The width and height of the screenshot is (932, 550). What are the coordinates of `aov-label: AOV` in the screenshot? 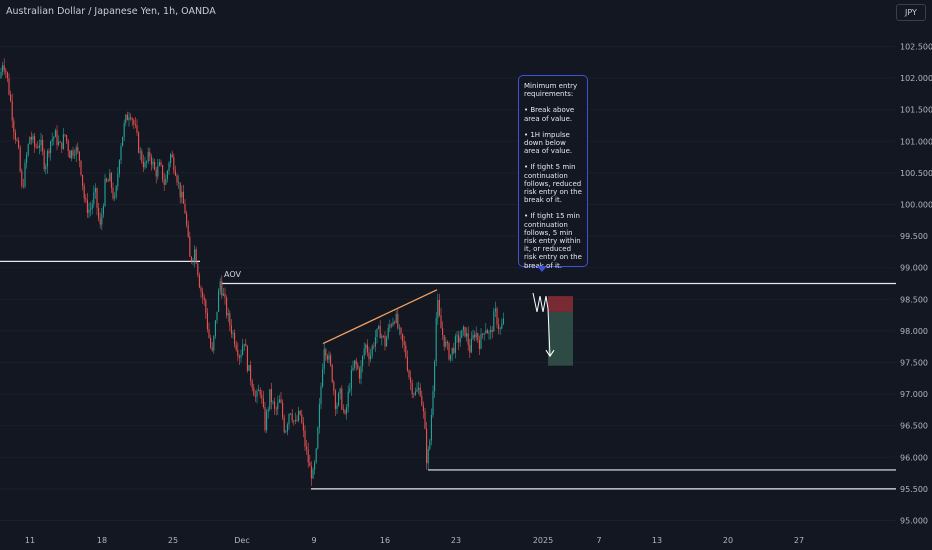 It's located at (232, 274).